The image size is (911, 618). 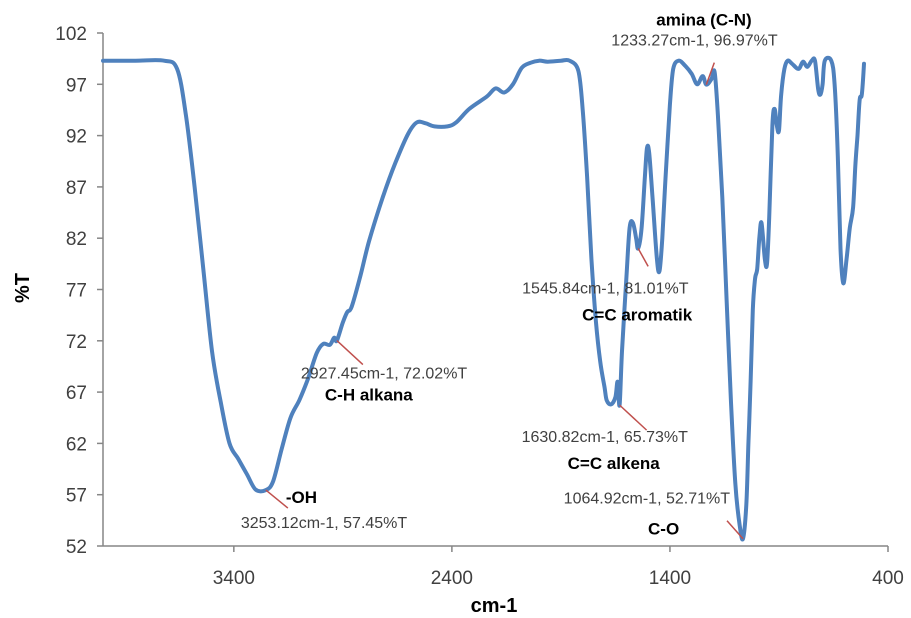 I want to click on annotation-value-label: 1233.27cm-1, 96.97%T, so click(x=694, y=41).